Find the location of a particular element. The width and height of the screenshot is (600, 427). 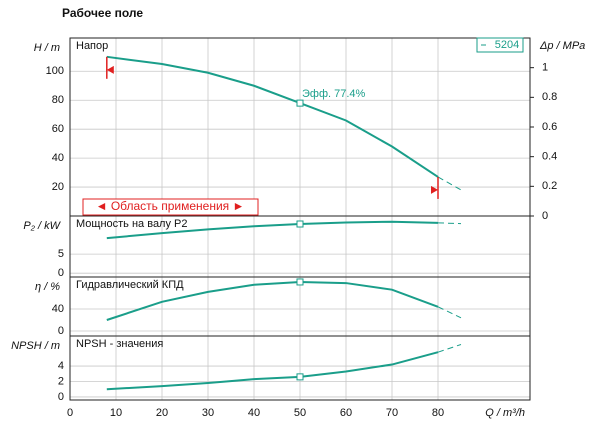

x-tick-label: 50 is located at coordinates (300, 413).